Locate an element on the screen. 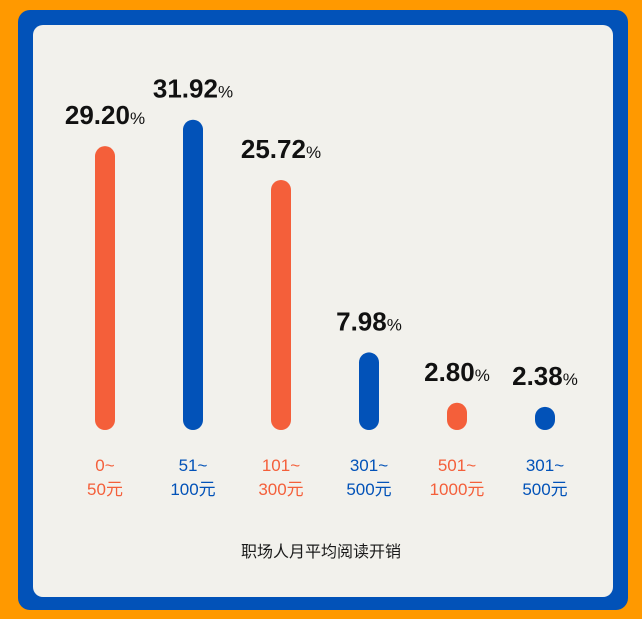 Image resolution: width=642 pixels, height=619 pixels. category-label: 50元 is located at coordinates (105, 489).